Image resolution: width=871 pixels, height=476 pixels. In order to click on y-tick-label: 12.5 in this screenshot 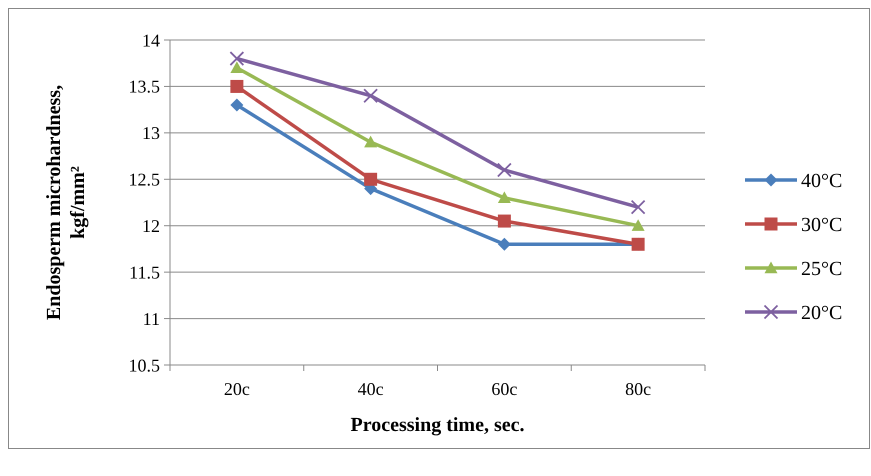, I will do `click(144, 180)`.